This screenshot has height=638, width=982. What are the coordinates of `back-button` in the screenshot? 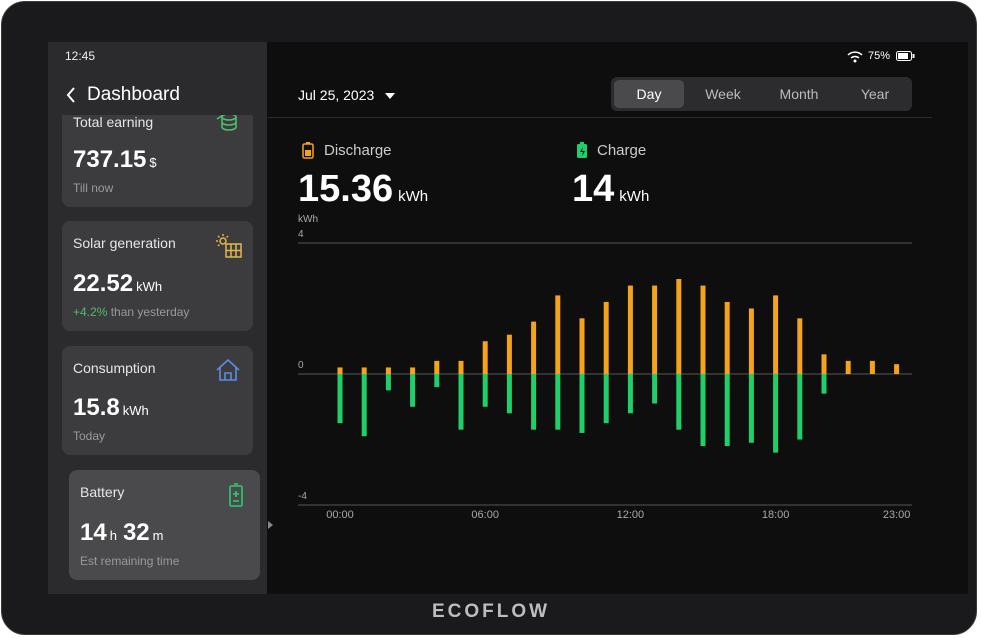 It's located at (71, 95).